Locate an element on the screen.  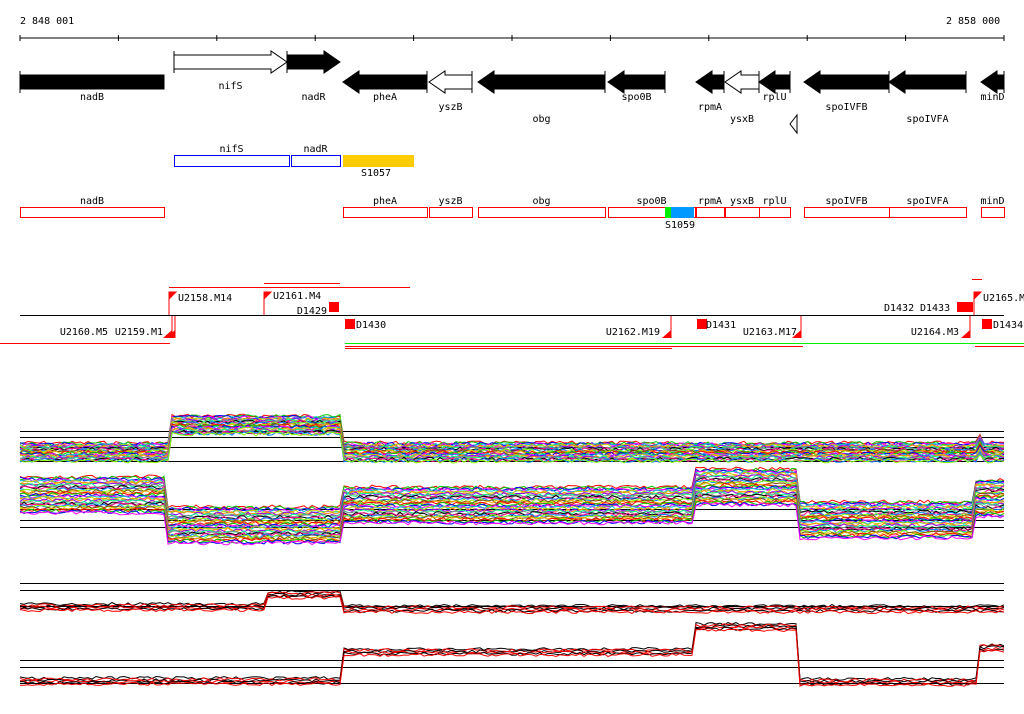
annotation-box-spoIVFB is located at coordinates (847, 212).